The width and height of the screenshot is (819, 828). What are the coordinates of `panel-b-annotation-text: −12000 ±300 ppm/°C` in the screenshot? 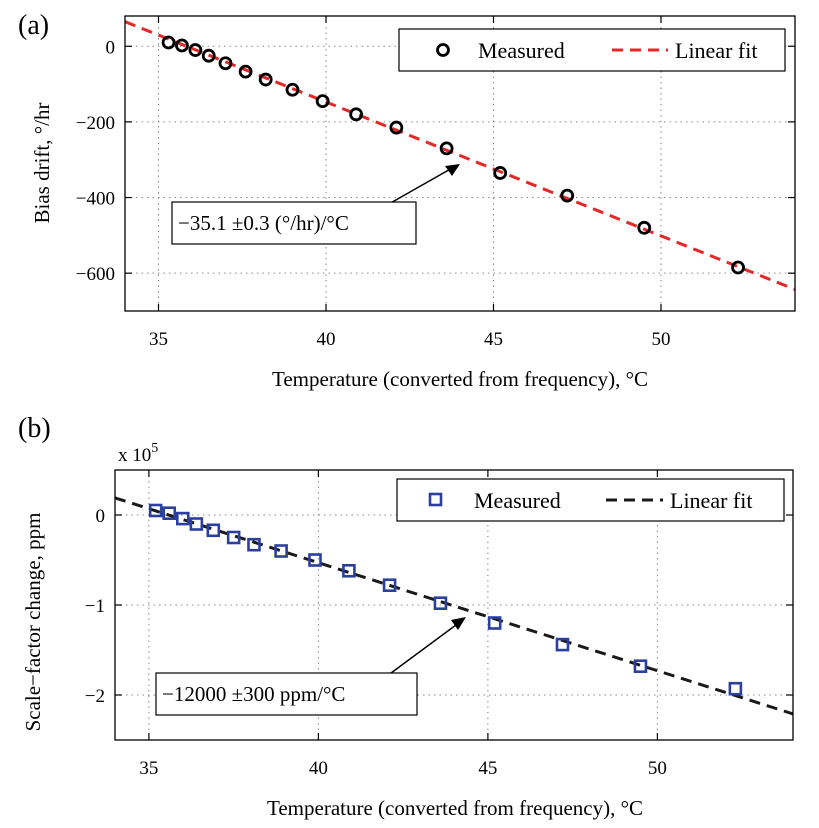 It's located at (253, 694).